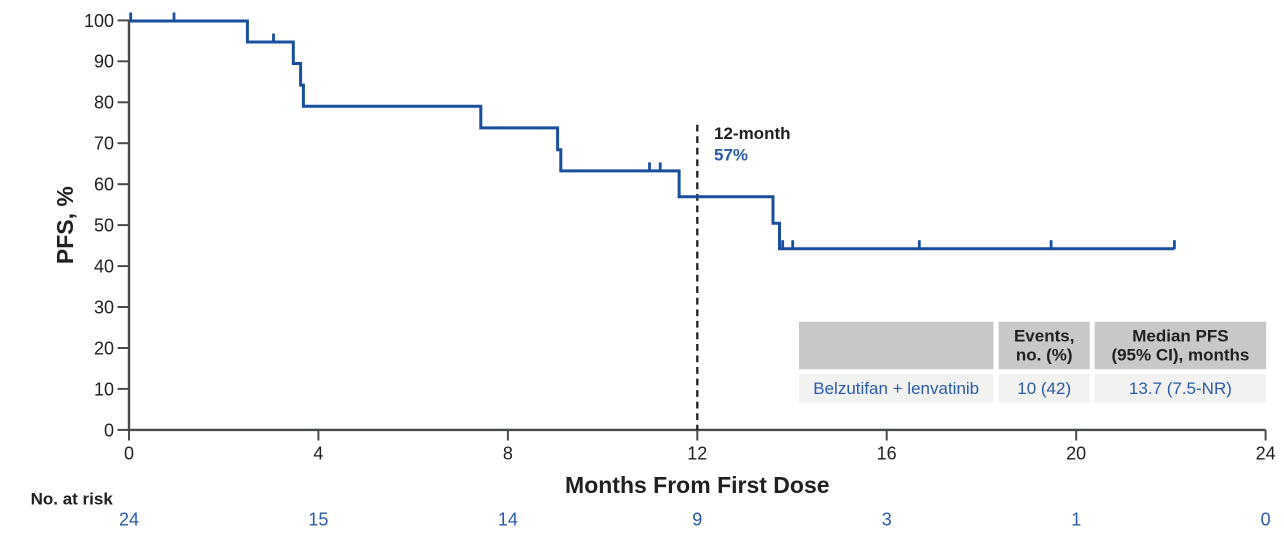 The image size is (1284, 545). What do you see at coordinates (697, 485) in the screenshot?
I see `svg-text: Months From First Dose` at bounding box center [697, 485].